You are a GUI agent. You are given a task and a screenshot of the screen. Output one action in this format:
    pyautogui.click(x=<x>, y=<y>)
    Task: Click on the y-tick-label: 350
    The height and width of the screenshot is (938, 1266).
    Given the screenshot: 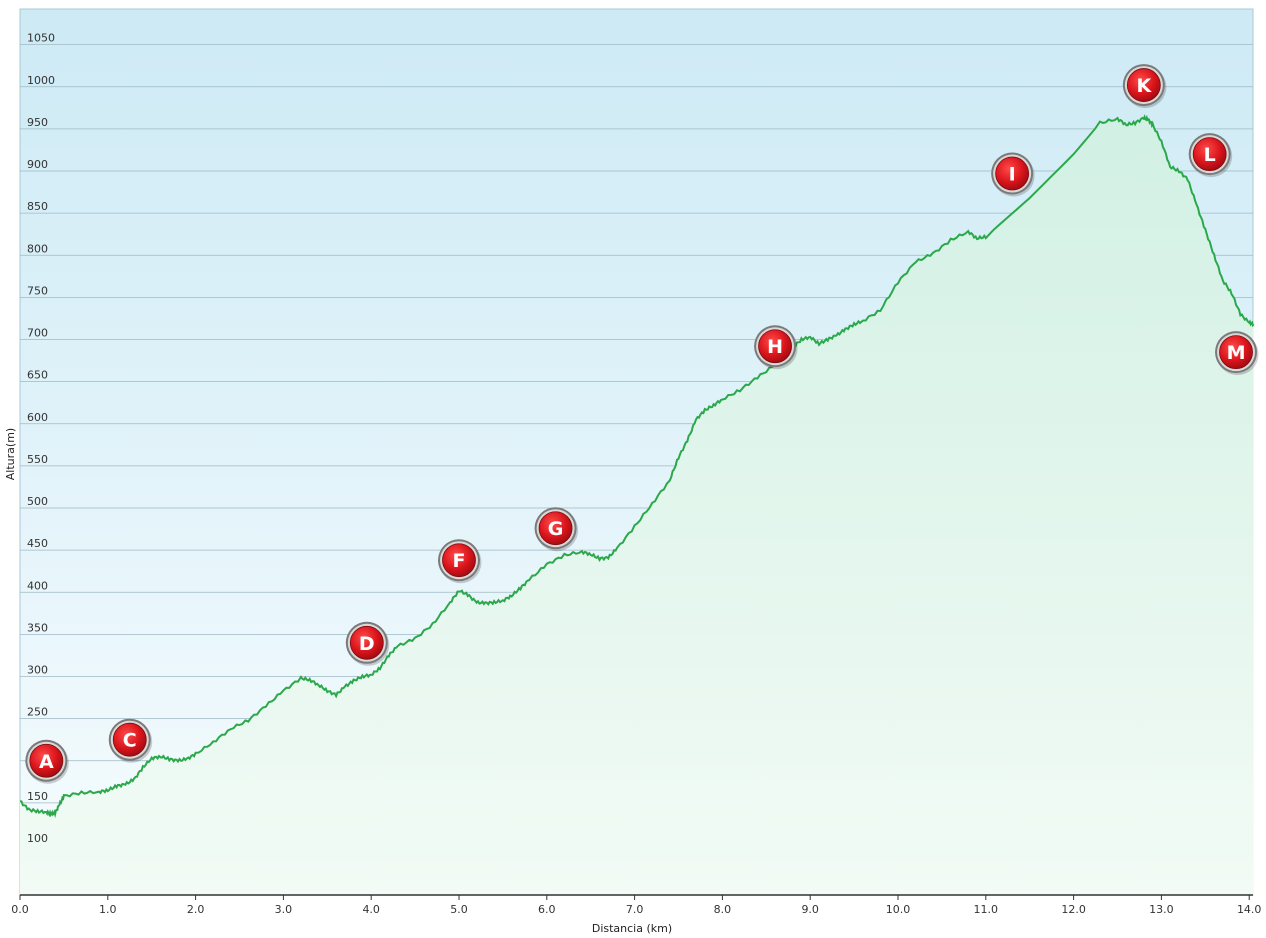 What is the action you would take?
    pyautogui.click(x=37, y=627)
    